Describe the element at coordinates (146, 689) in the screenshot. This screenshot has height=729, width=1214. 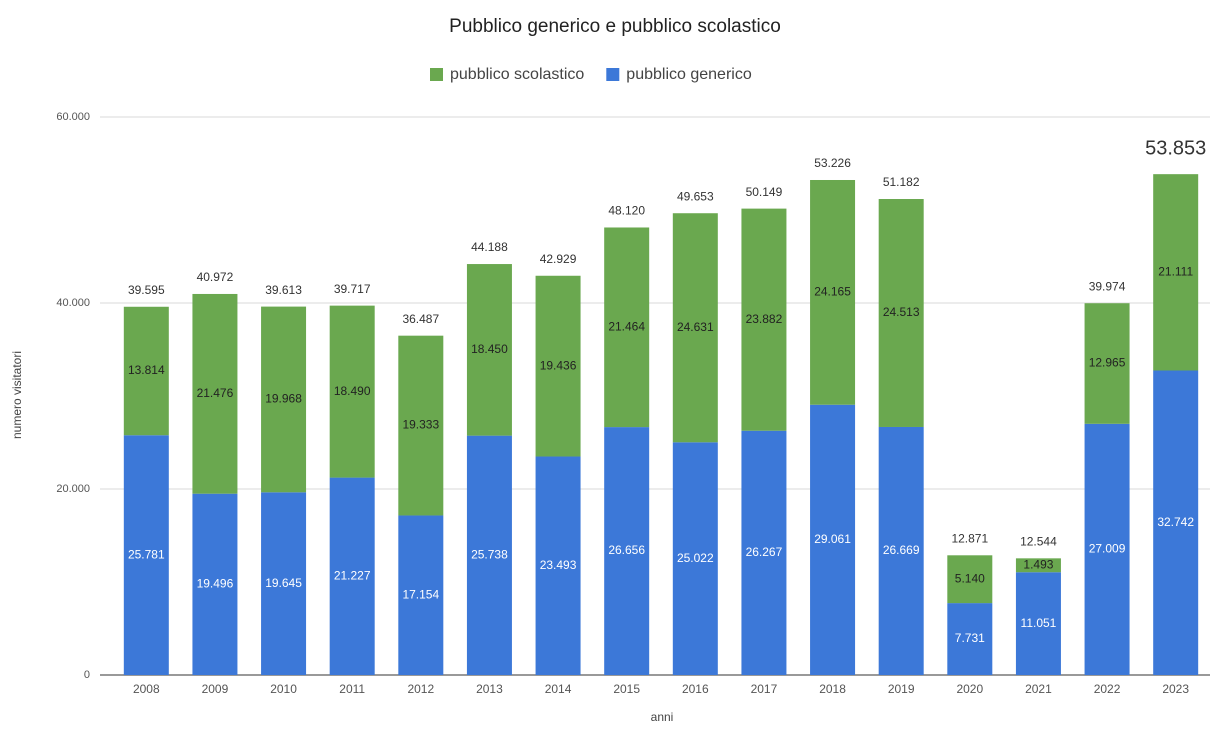
I see `x-tick-label: 2008` at that location.